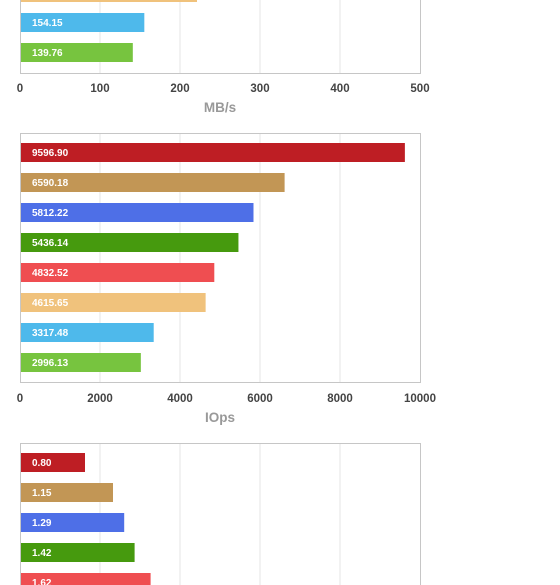 This screenshot has height=585, width=560. What do you see at coordinates (50, 243) in the screenshot?
I see `bar-value-label: 5436.14` at bounding box center [50, 243].